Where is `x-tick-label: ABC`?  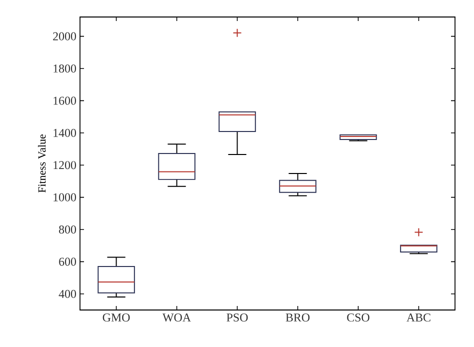 x-tick-label: ABC is located at coordinates (418, 318).